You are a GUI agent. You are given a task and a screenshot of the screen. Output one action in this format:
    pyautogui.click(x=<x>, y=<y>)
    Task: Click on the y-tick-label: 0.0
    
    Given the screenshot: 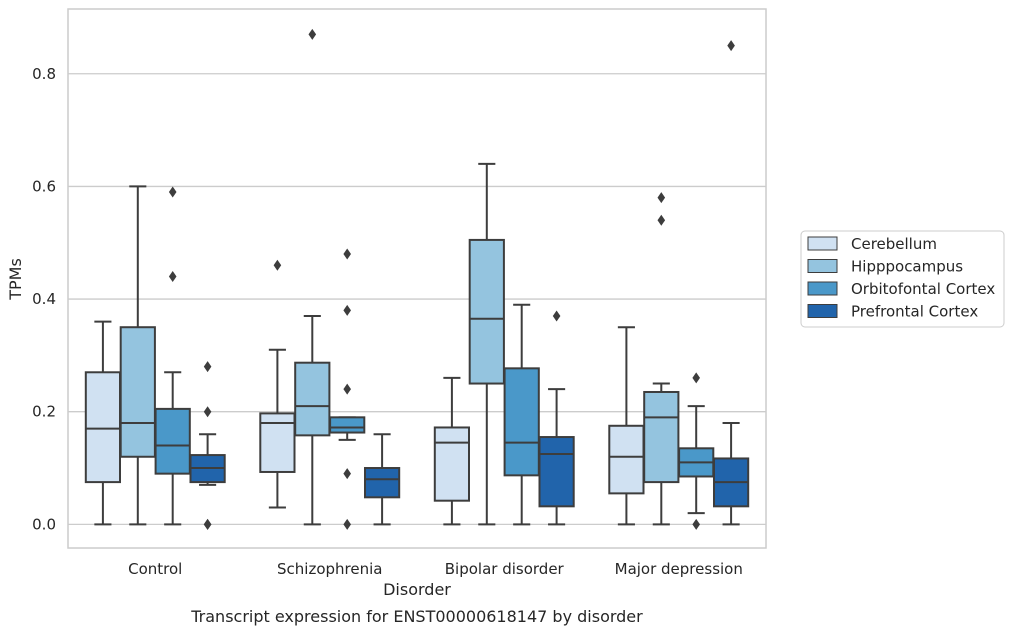 What is the action you would take?
    pyautogui.click(x=44, y=524)
    